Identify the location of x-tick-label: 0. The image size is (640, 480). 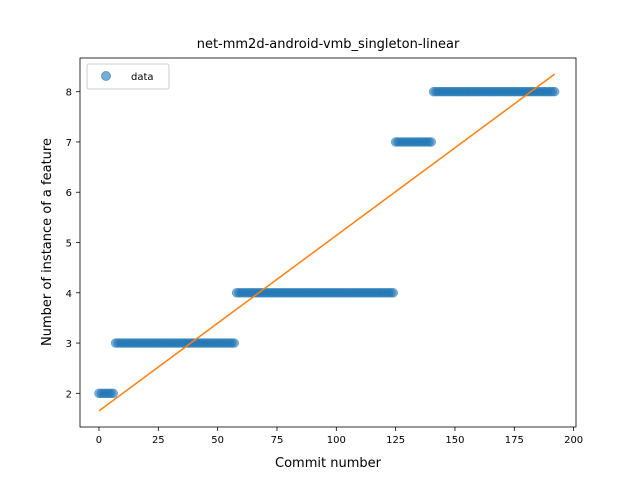
(99, 440).